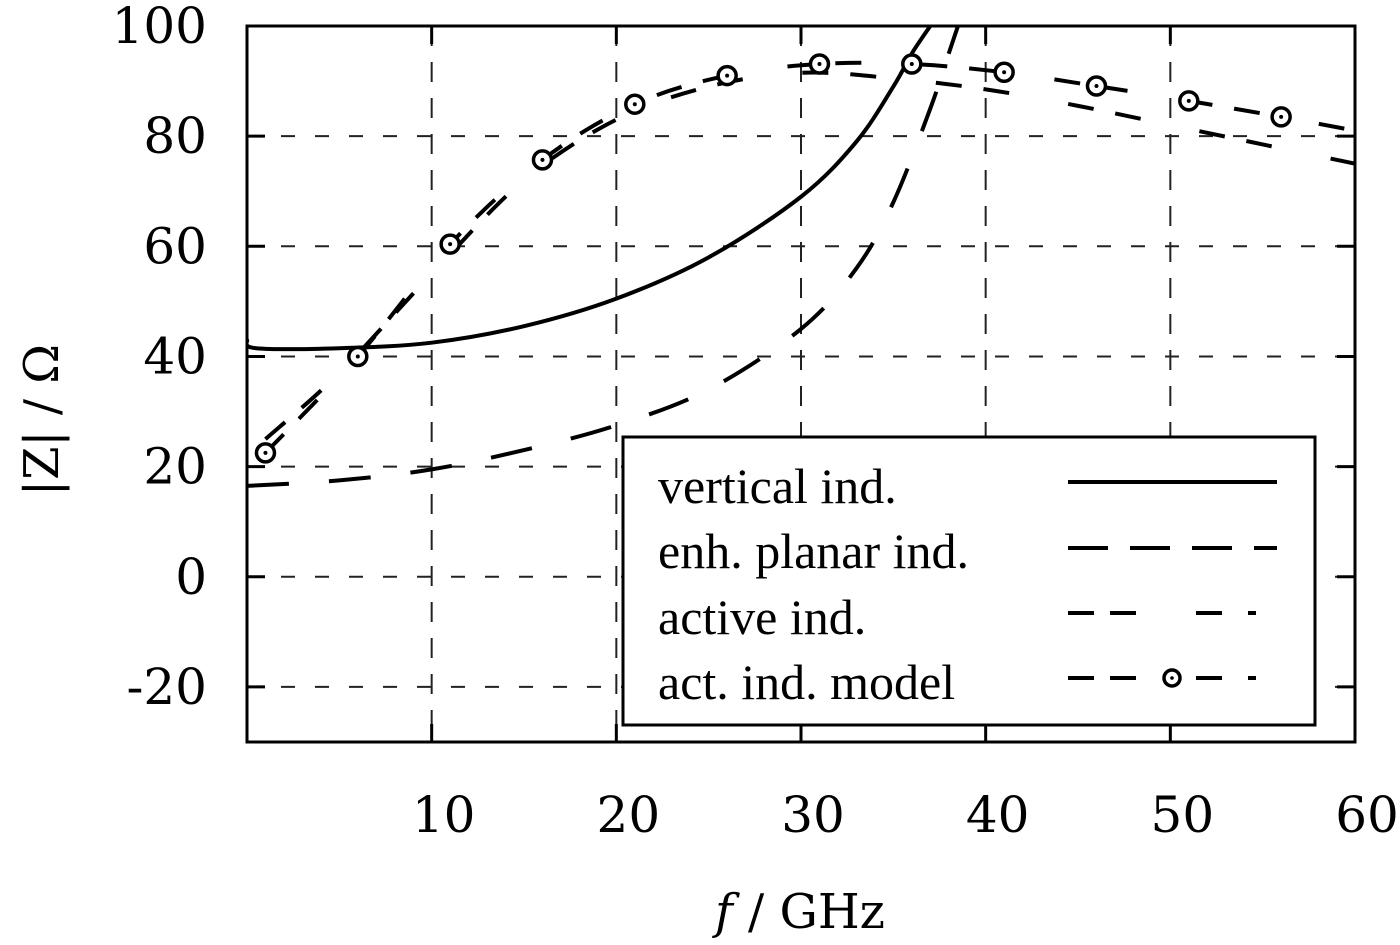 Image resolution: width=1400 pixels, height=945 pixels. I want to click on y-axis-label-text: |Z| / Ω, so click(42, 420).